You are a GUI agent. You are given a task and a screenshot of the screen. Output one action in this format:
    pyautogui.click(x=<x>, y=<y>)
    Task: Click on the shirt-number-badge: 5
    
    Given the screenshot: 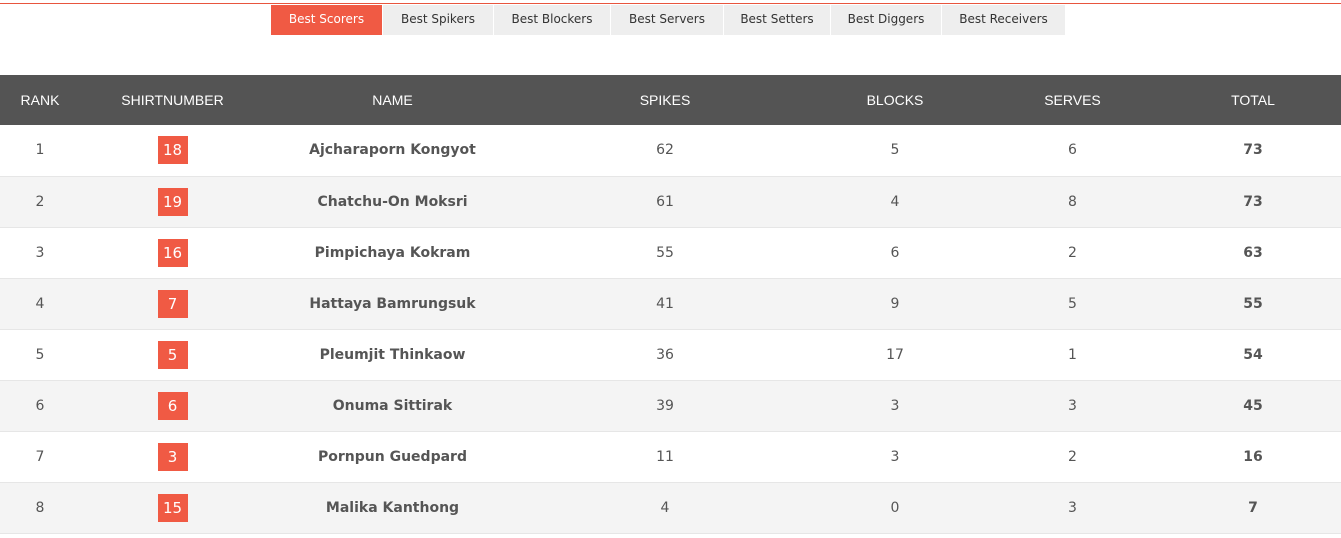 What is the action you would take?
    pyautogui.click(x=172, y=354)
    